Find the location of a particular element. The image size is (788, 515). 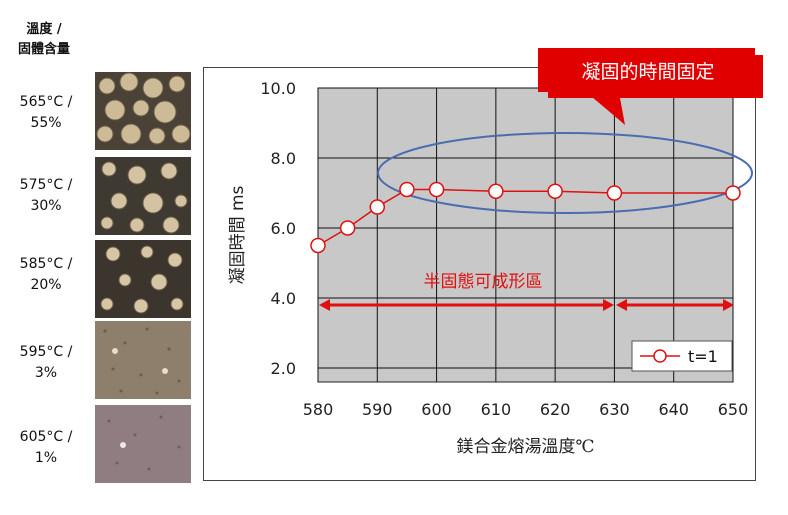

column-header: 溫度 / 固體含量 is located at coordinates (44, 40).